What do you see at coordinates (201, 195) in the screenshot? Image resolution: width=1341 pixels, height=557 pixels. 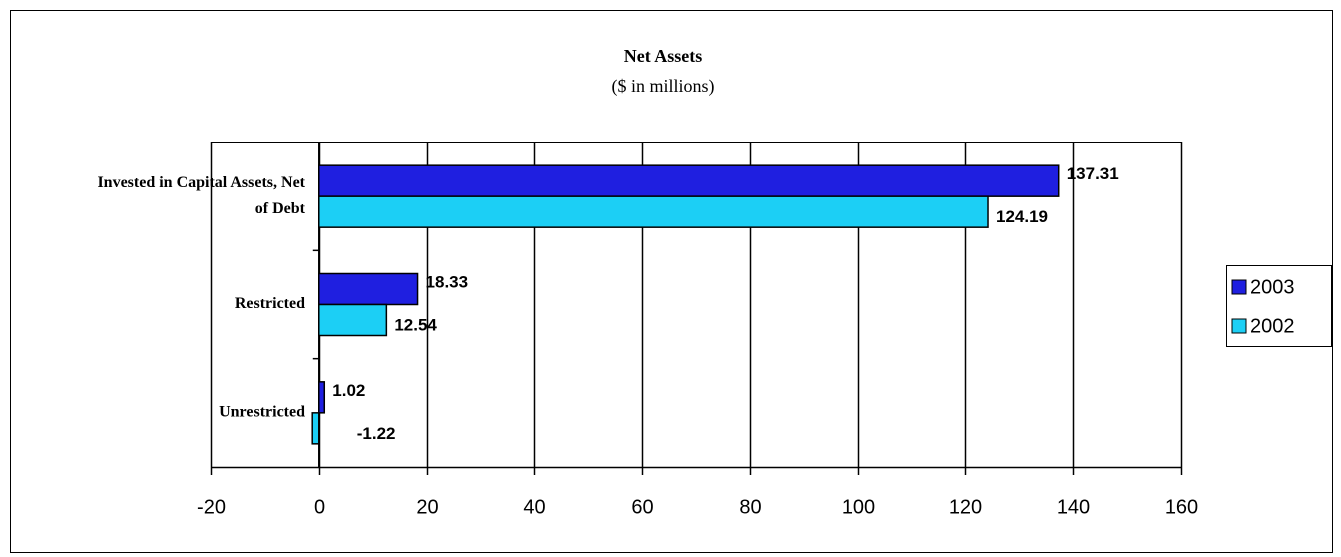 I see `y-tick-label: Invested in Capital Assets, Net of Debt` at bounding box center [201, 195].